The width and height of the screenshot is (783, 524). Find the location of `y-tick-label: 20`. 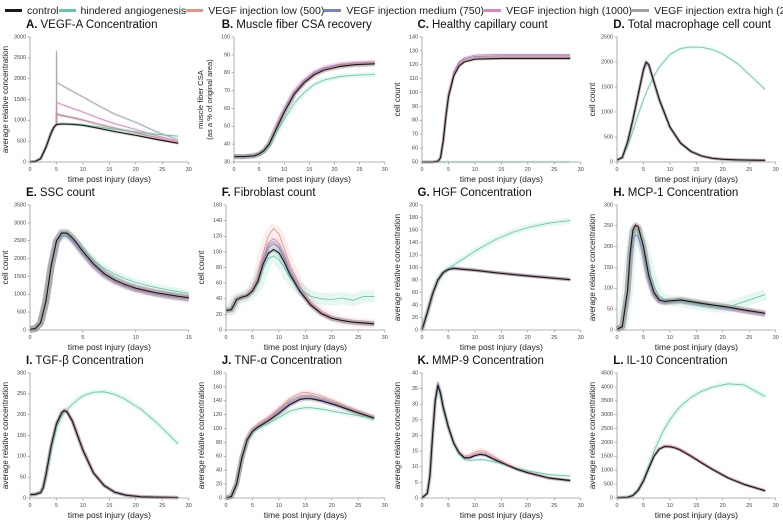

y-tick-label: 20 is located at coordinates (219, 315).